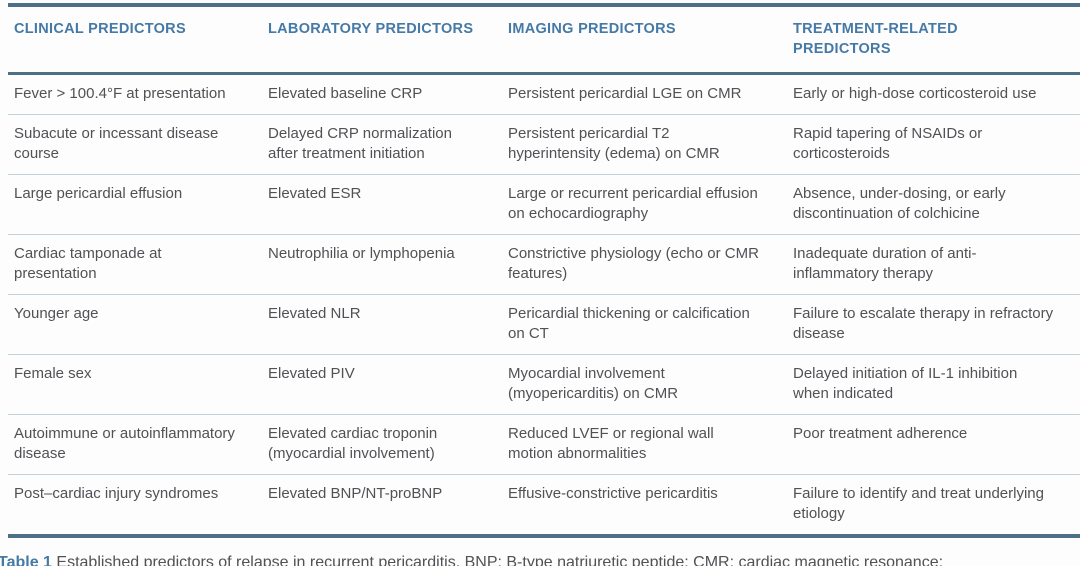 This screenshot has width=1080, height=566. I want to click on column-header-treatment: TREATMENT-RELATED PREDICTORS, so click(875, 39).